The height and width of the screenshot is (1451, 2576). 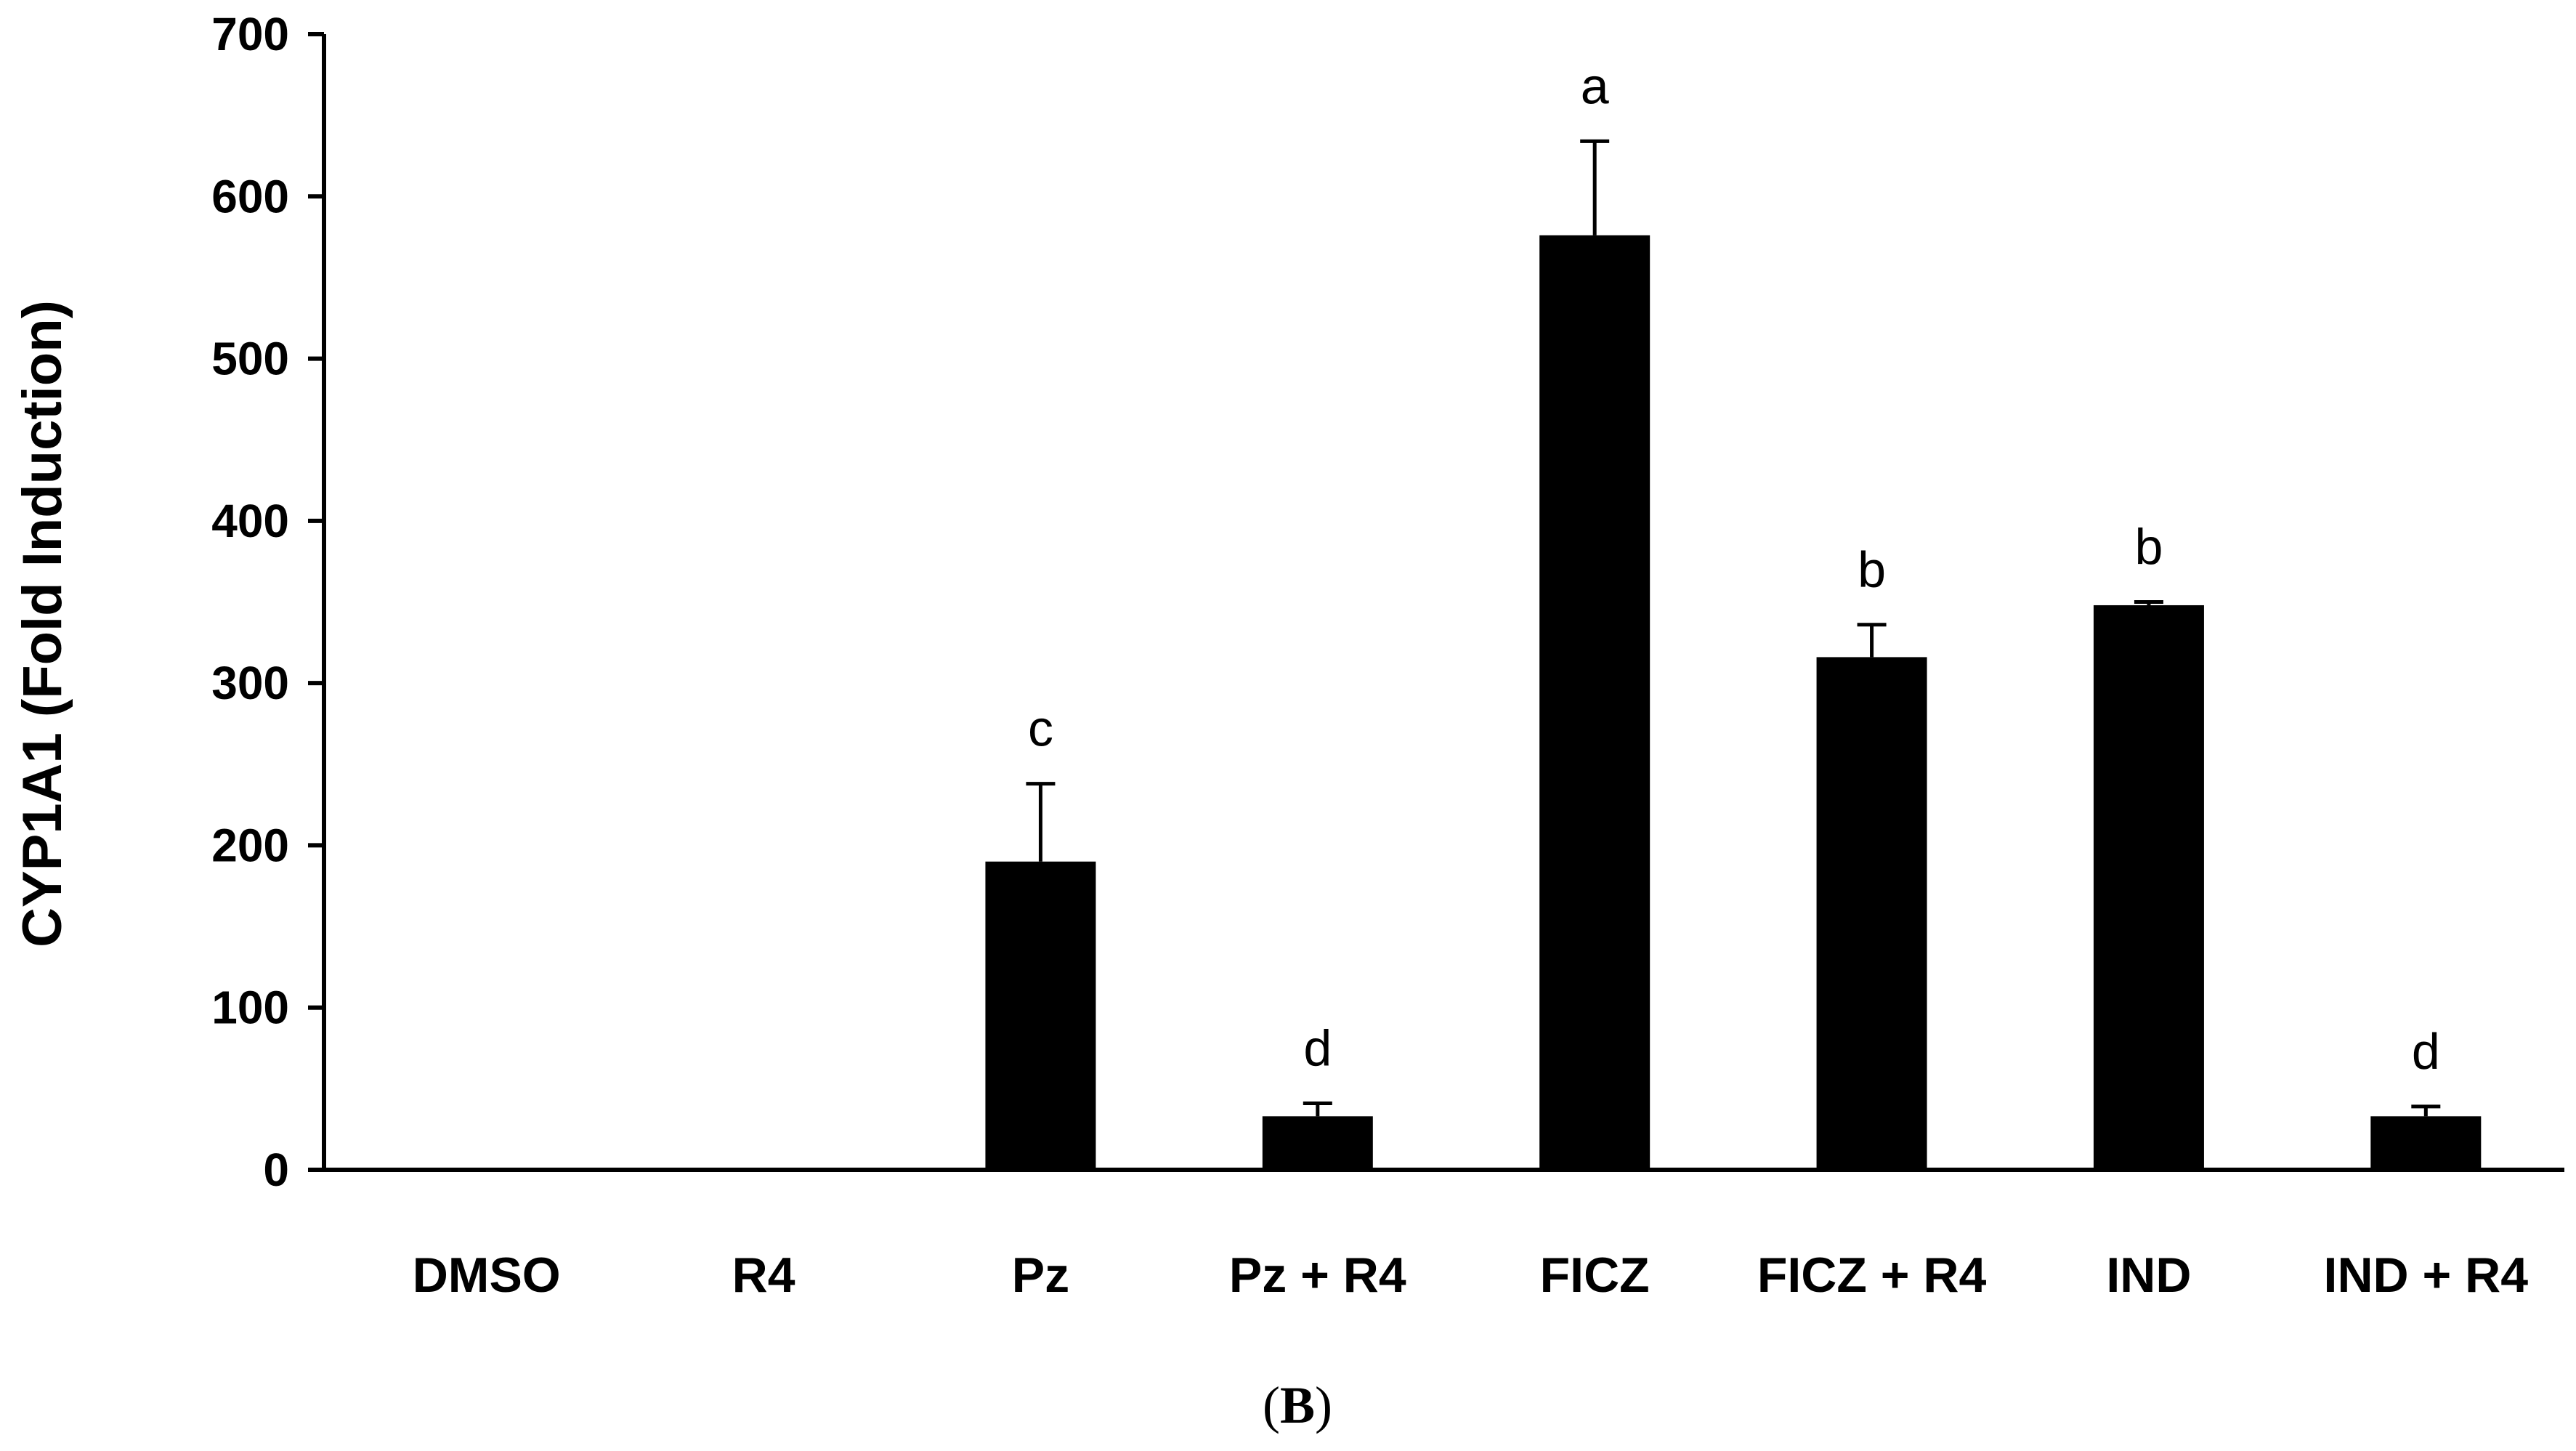 What do you see at coordinates (250, 1008) in the screenshot?
I see `y-tick-label: 100` at bounding box center [250, 1008].